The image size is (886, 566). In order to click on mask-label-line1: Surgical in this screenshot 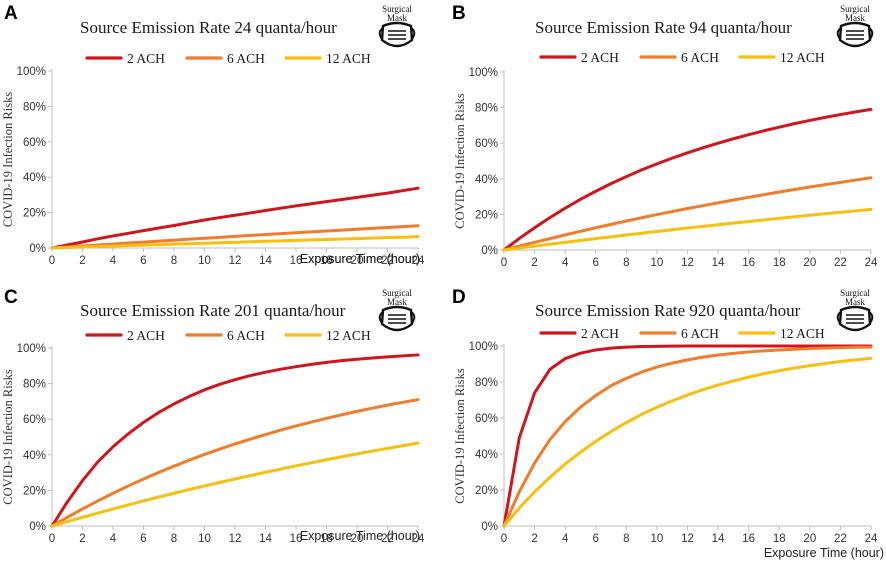, I will do `click(397, 293)`.